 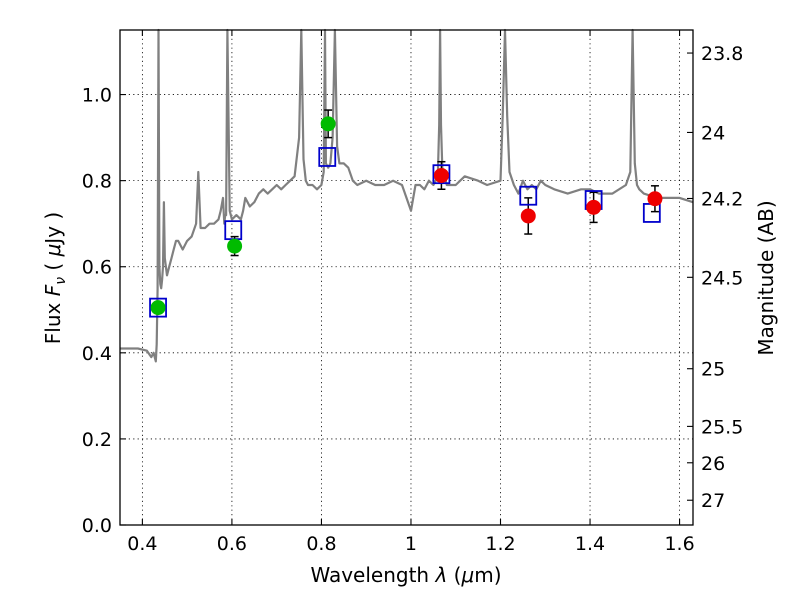 I want to click on magnitude-tick-labels: 23.8 24 24.2 24.5 25 25.5 26 27, so click(x=722, y=277).